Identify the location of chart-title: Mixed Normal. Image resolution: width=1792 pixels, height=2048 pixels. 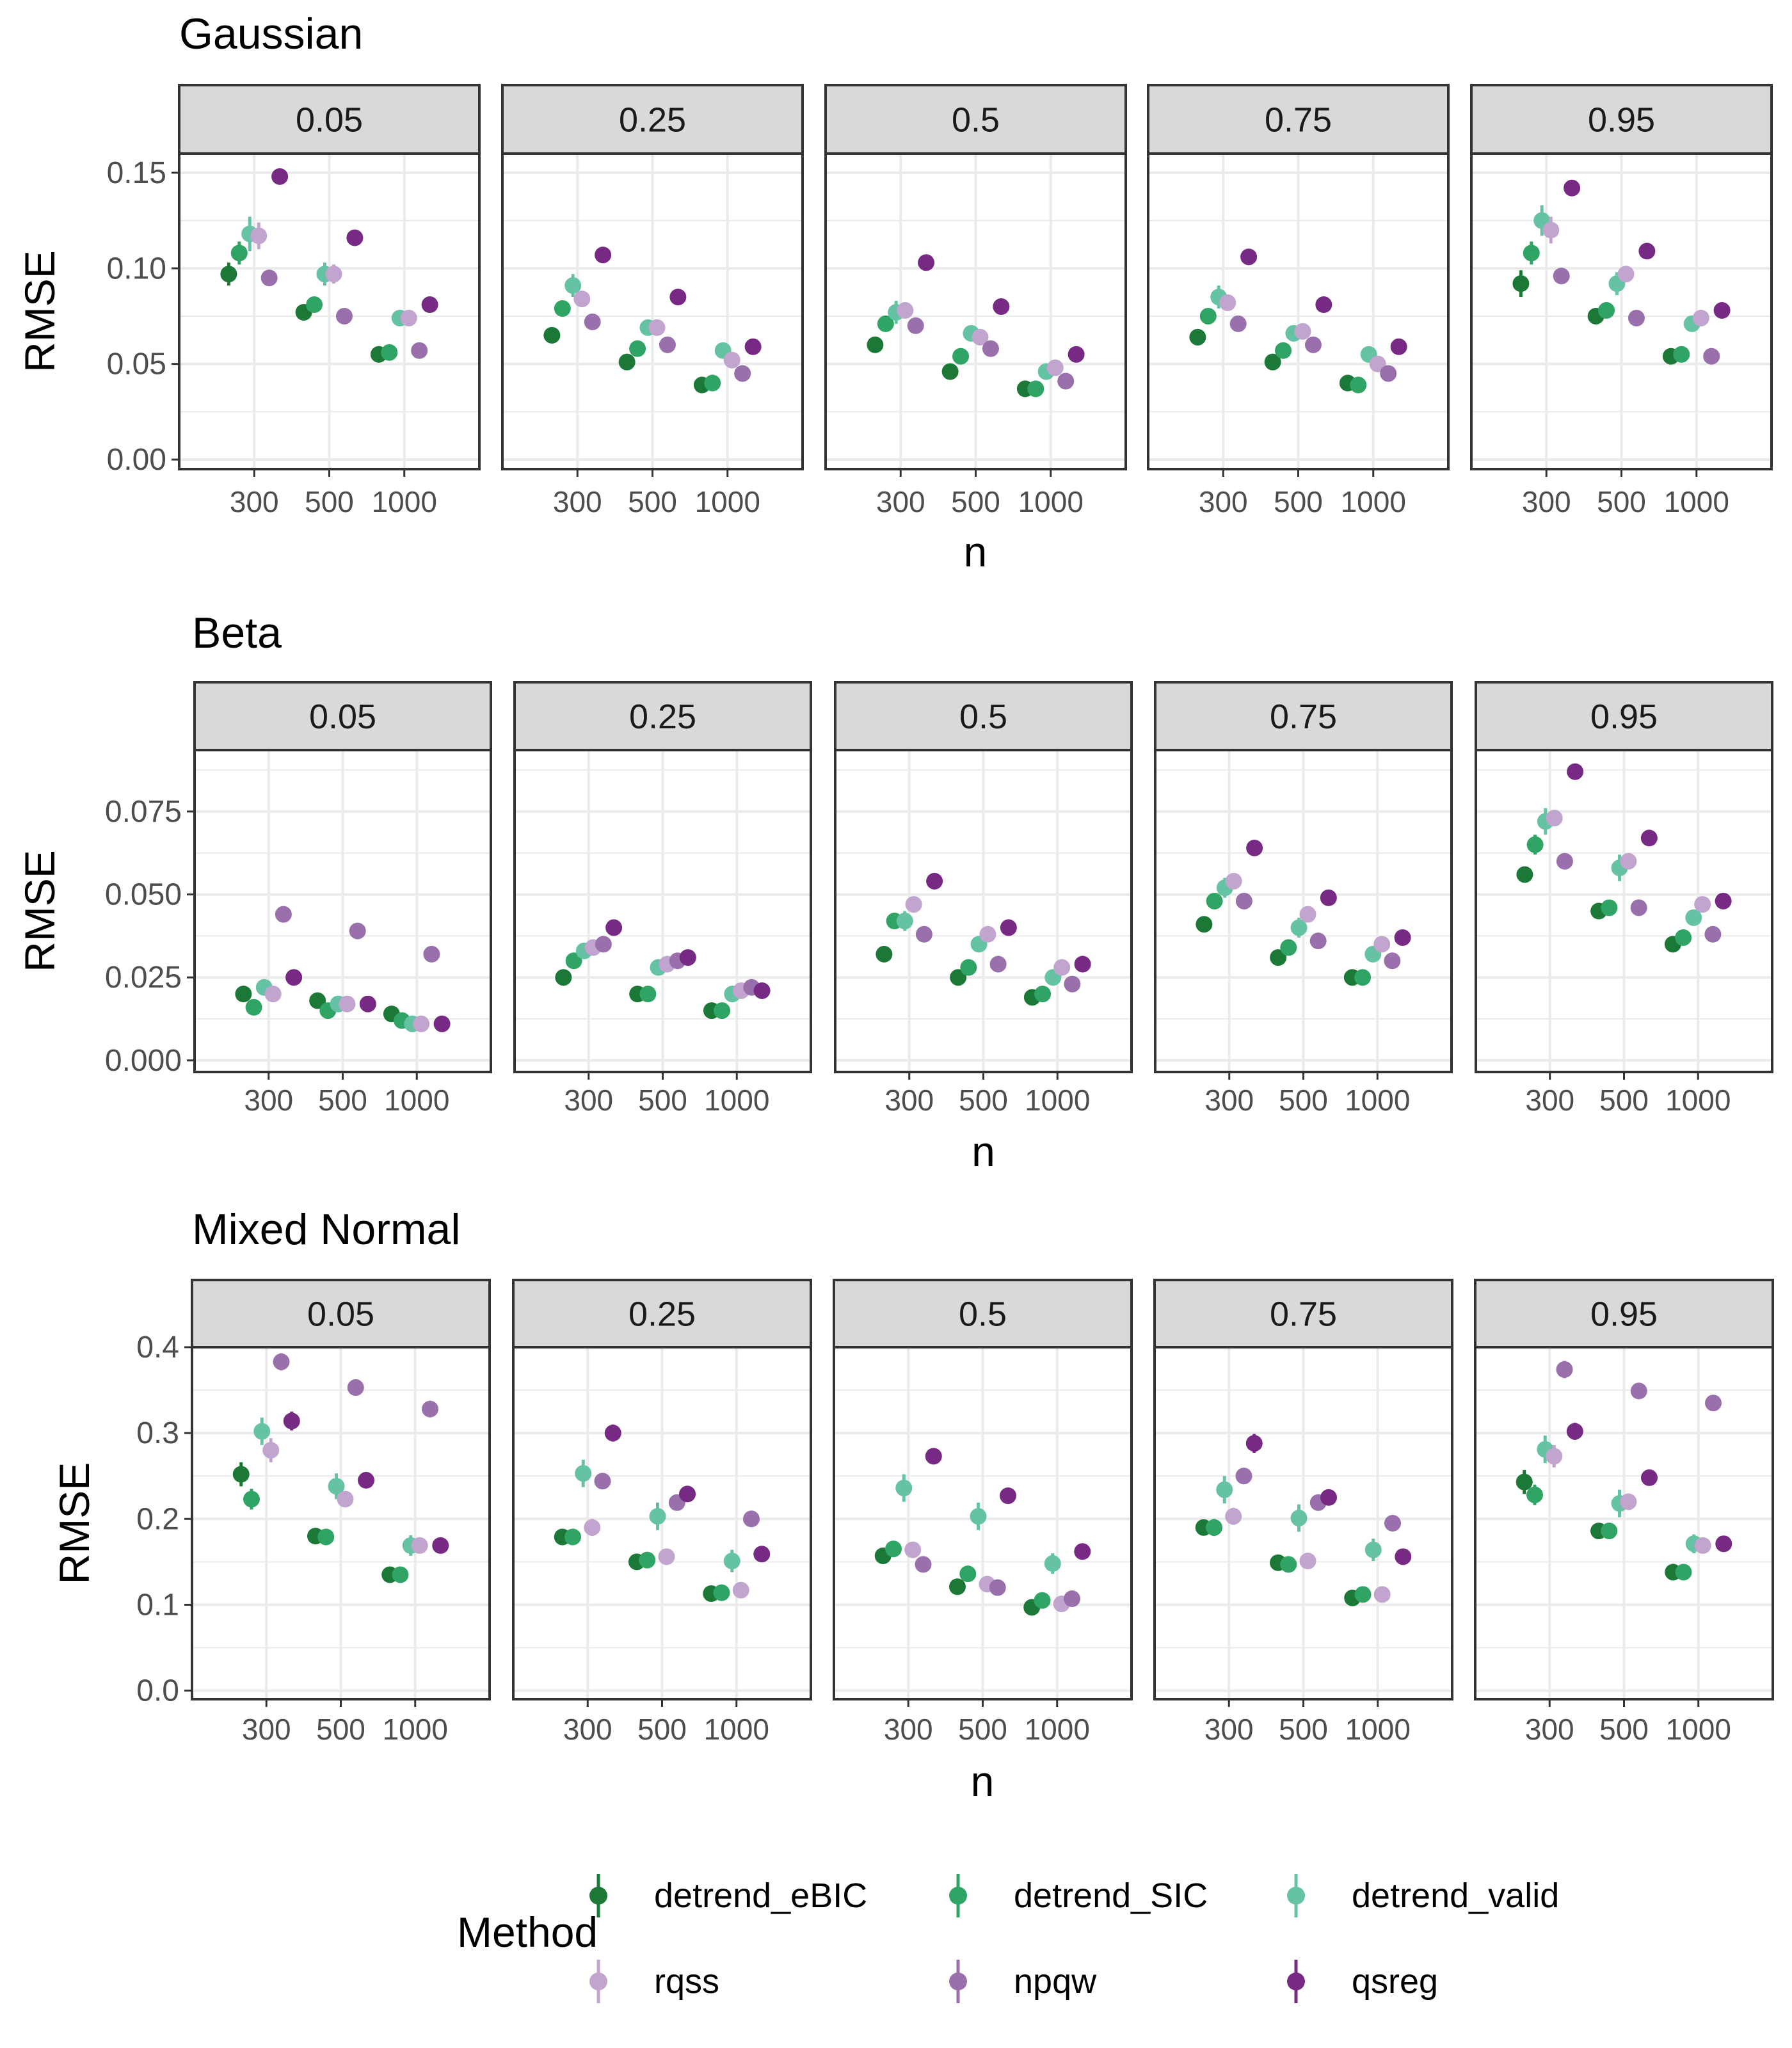
(326, 1229).